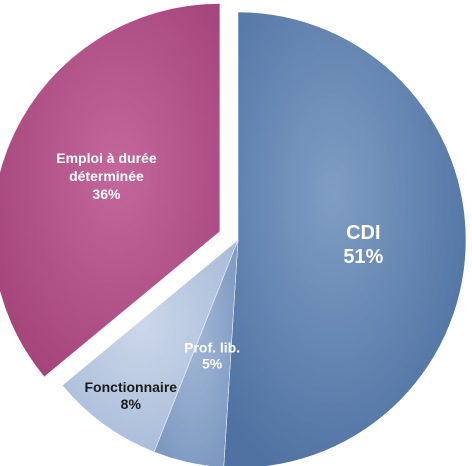 Image resolution: width=472 pixels, height=466 pixels. What do you see at coordinates (363, 245) in the screenshot?
I see `slice-label-0: CDI 51%` at bounding box center [363, 245].